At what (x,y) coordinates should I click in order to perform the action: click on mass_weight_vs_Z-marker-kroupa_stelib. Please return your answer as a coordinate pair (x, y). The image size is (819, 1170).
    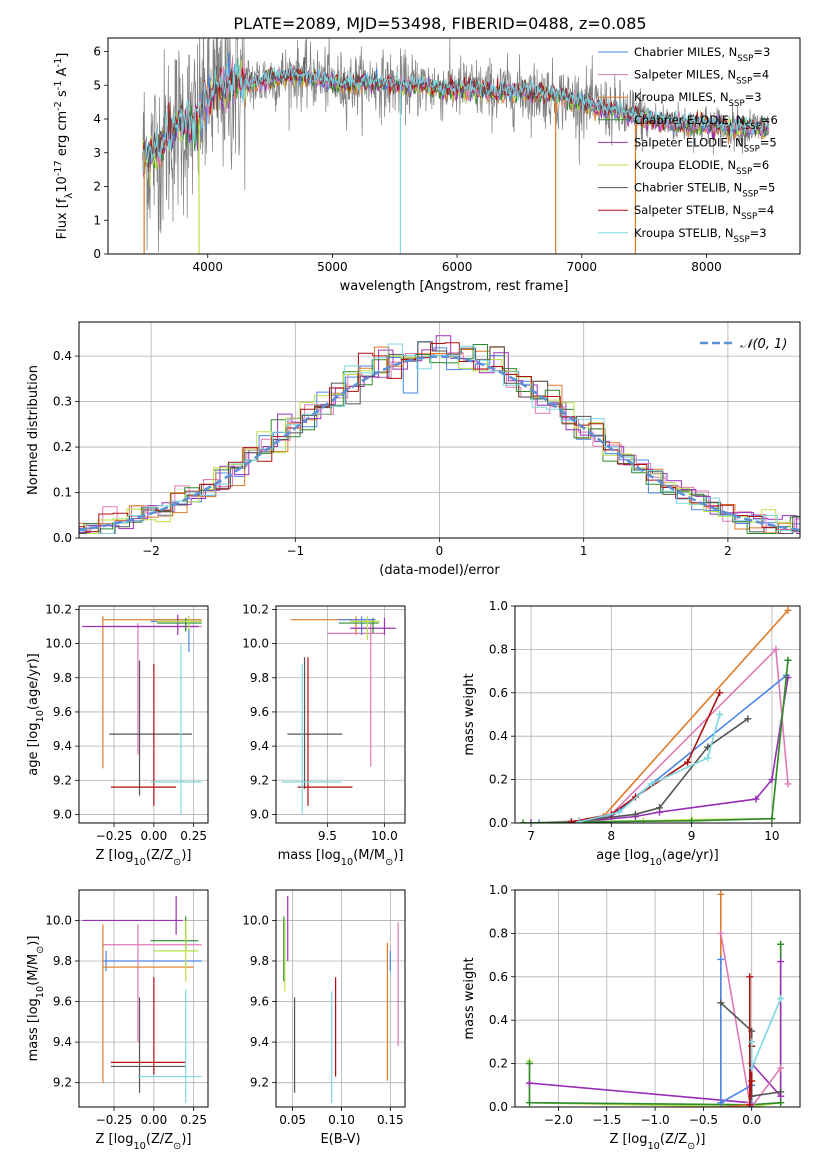
    Looking at the image, I should click on (781, 998).